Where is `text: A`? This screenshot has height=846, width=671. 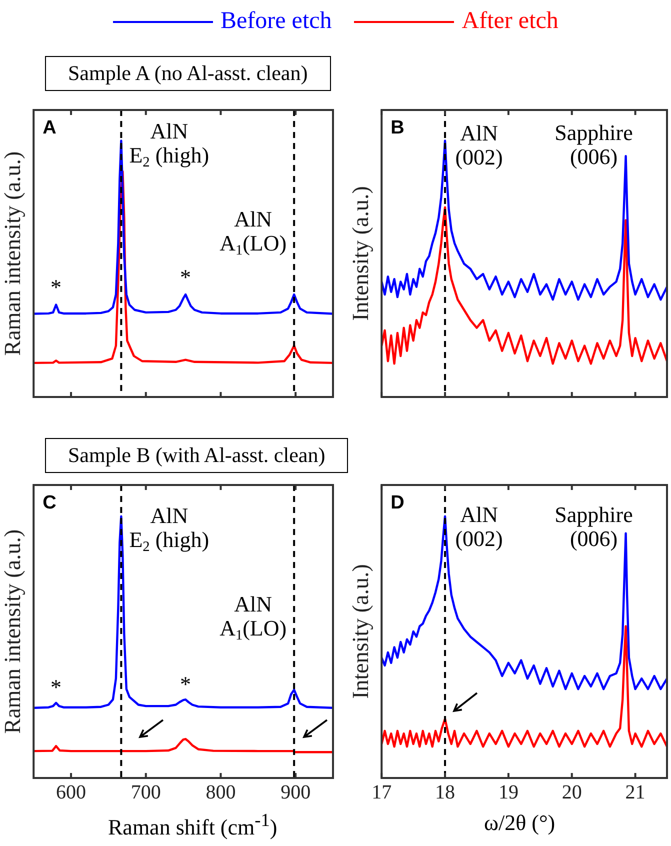
text: A is located at coordinates (49, 128).